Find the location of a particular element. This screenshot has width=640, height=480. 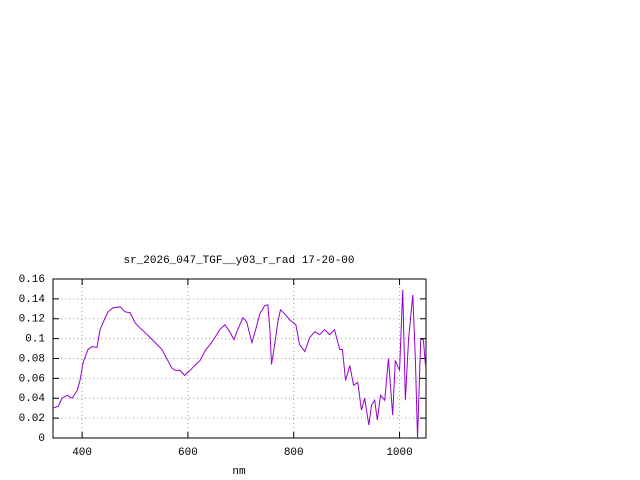

y-tick-label: 0.1 is located at coordinates (35, 340).